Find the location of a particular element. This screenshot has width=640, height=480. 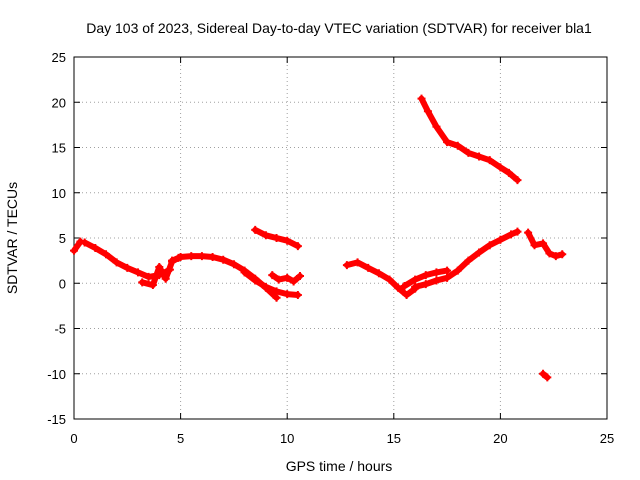

y-tick-label: -15 is located at coordinates (56, 419).